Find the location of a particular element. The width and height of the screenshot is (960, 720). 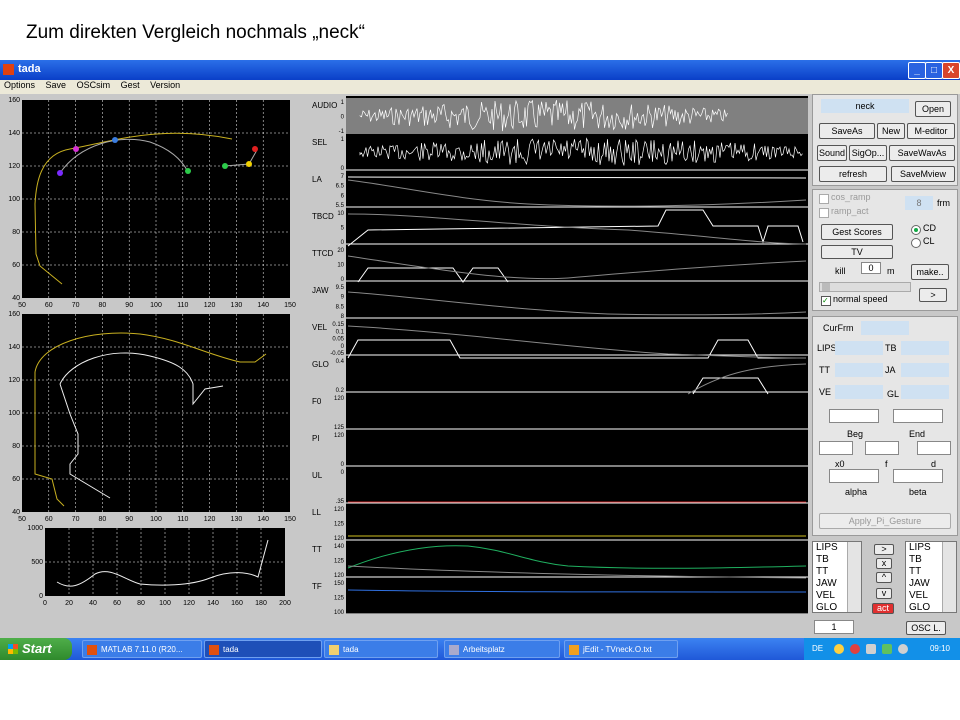

menu-options: Options is located at coordinates (20, 85).